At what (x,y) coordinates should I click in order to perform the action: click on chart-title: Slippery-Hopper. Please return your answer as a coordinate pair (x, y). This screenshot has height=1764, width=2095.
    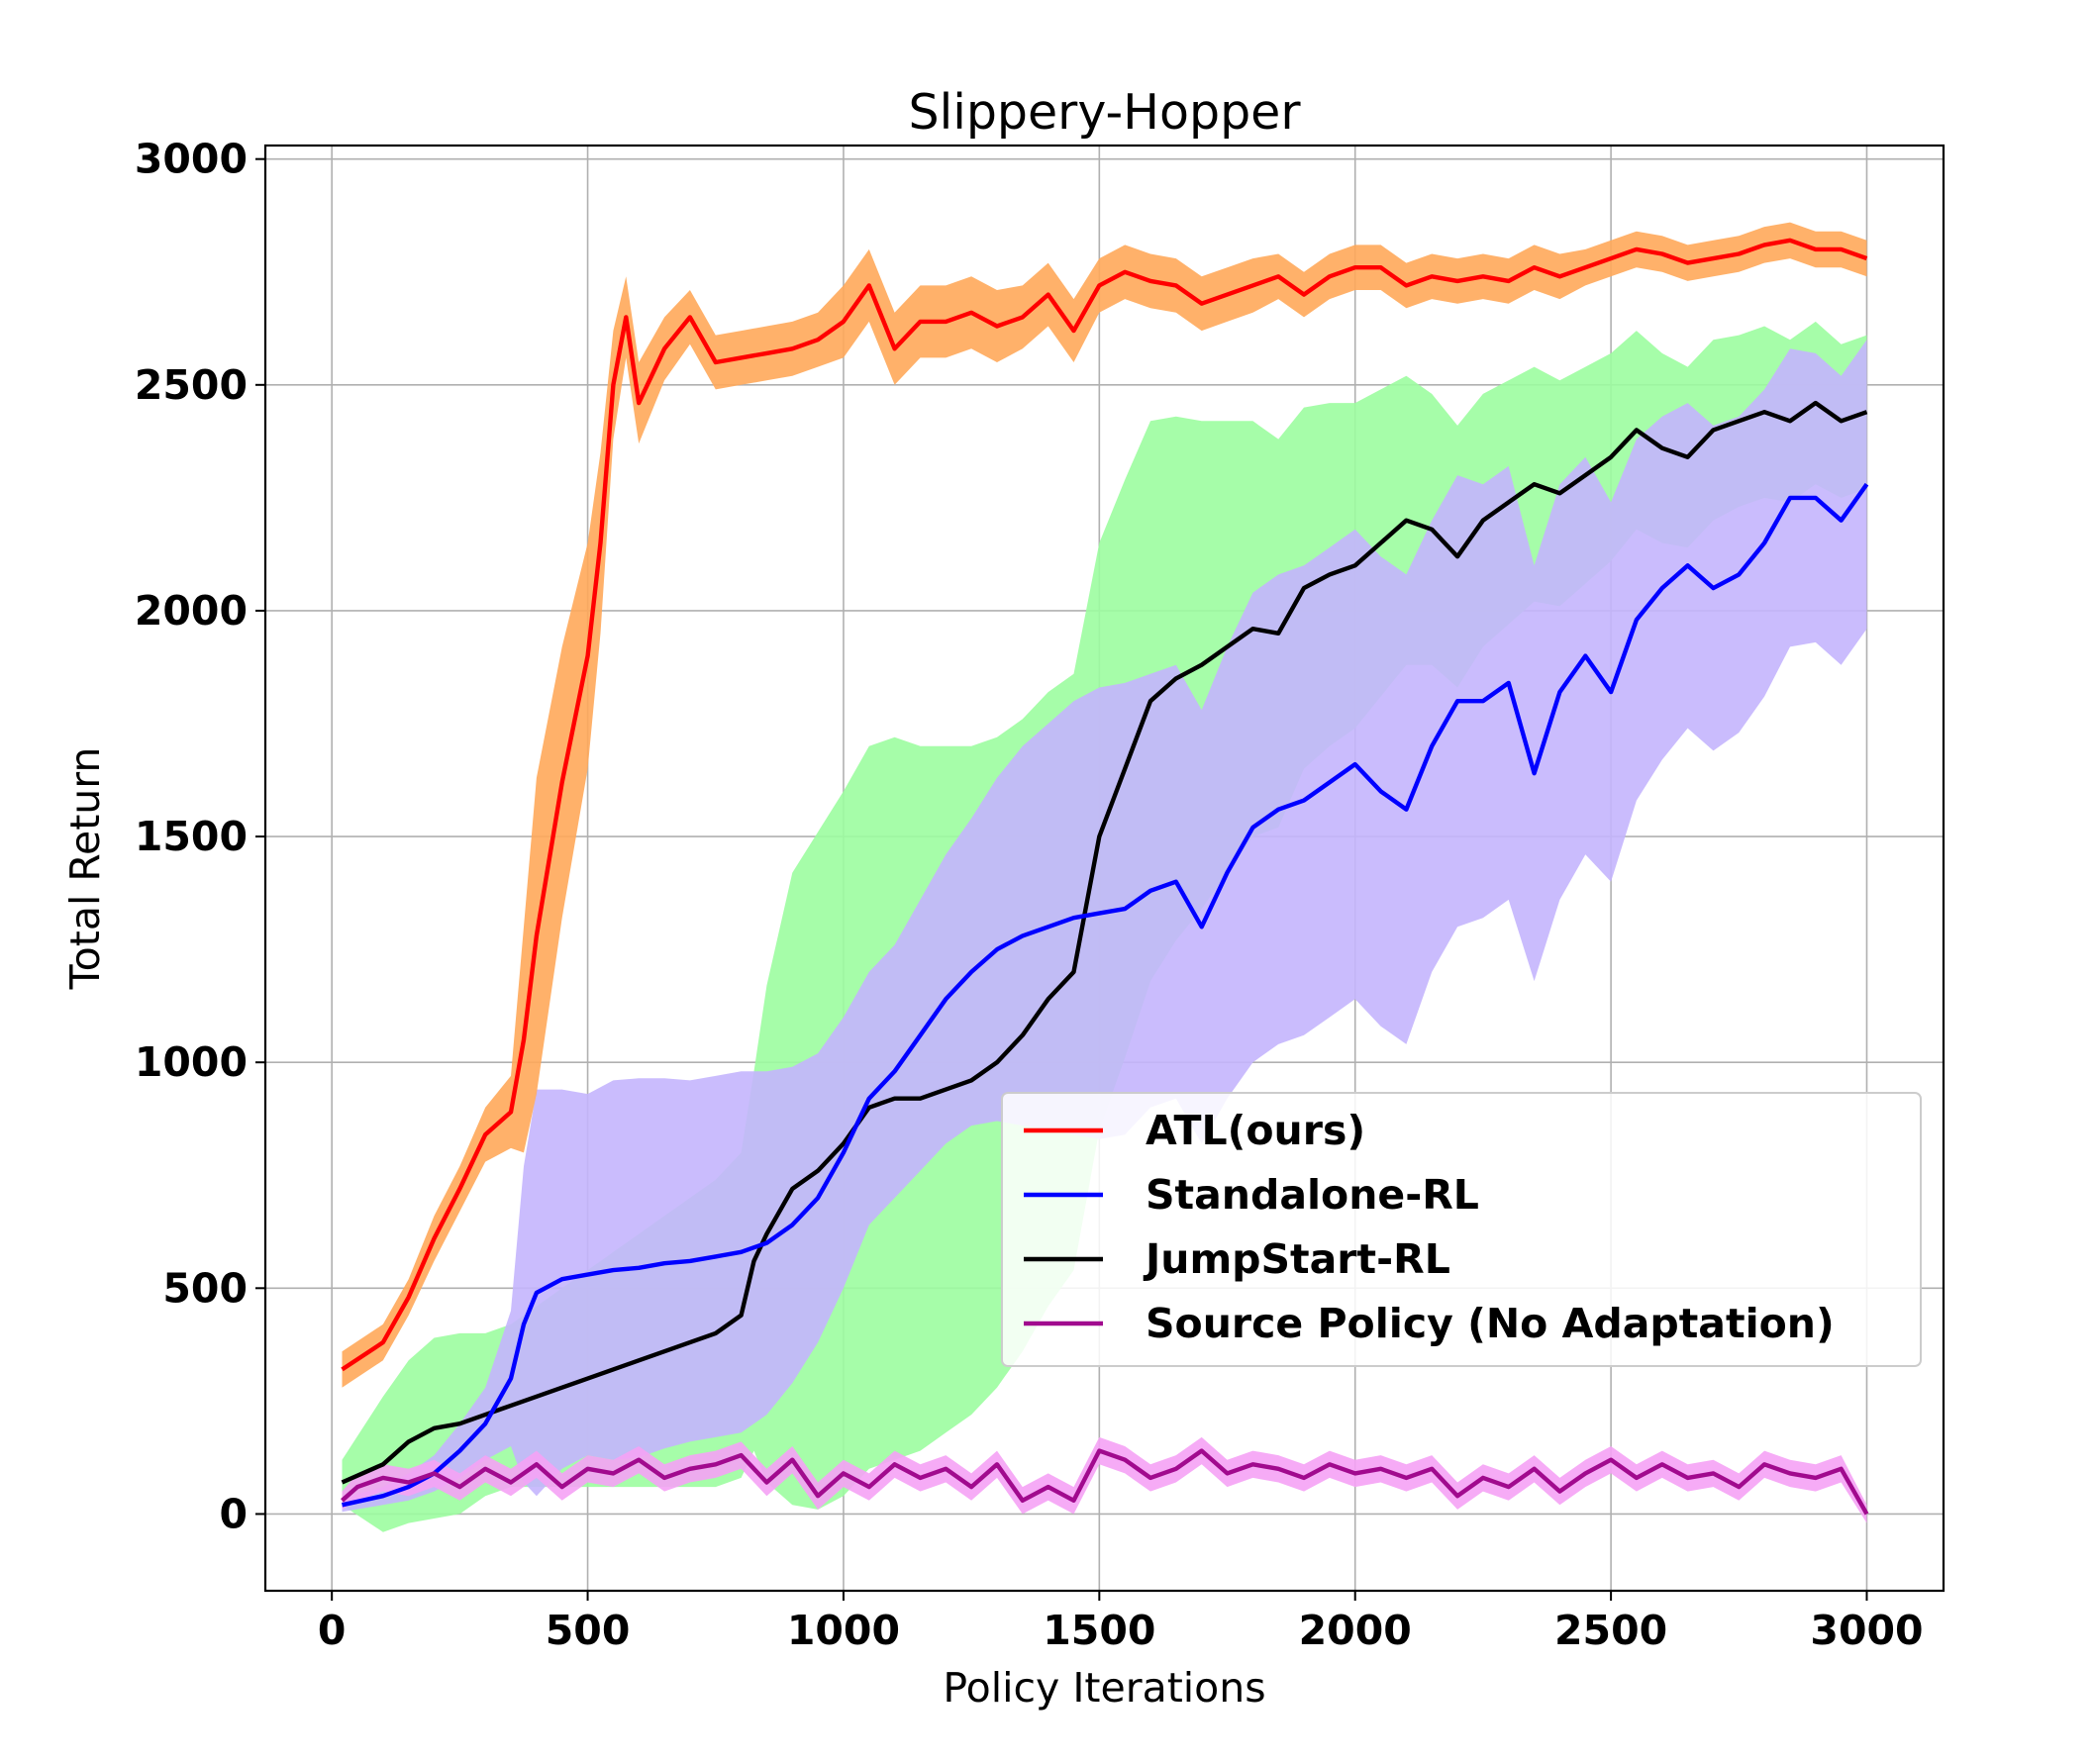
    Looking at the image, I should click on (1105, 112).